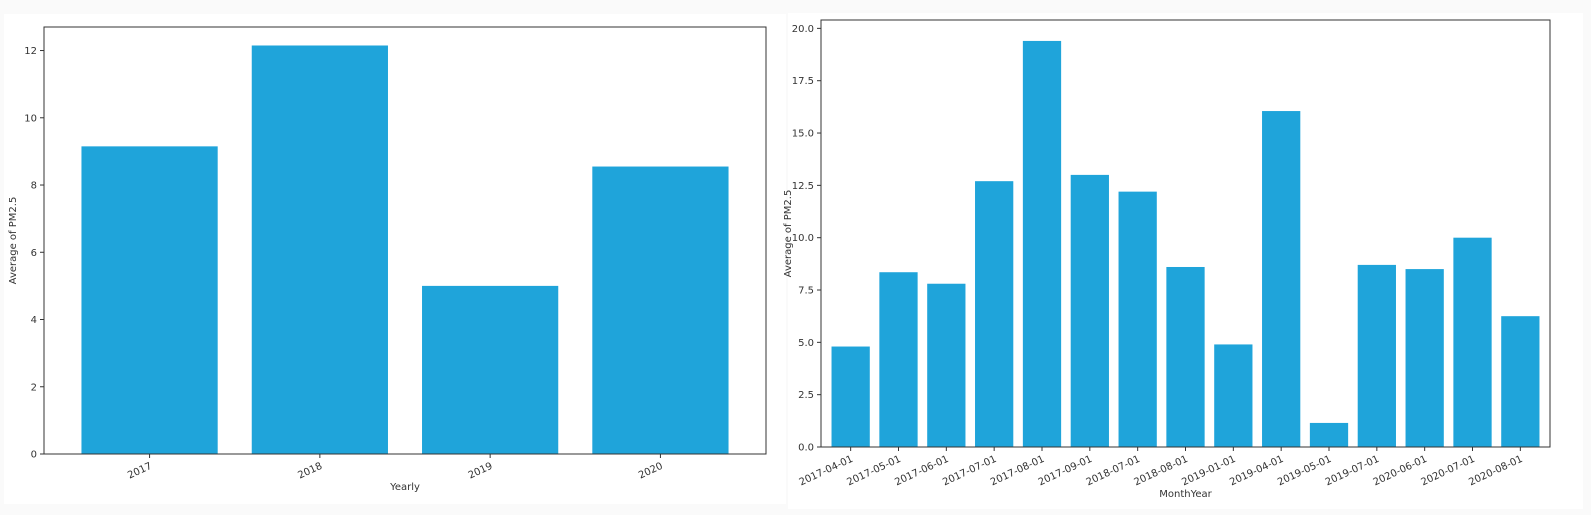  What do you see at coordinates (481, 471) in the screenshot?
I see `x-tick-label: 2019` at bounding box center [481, 471].